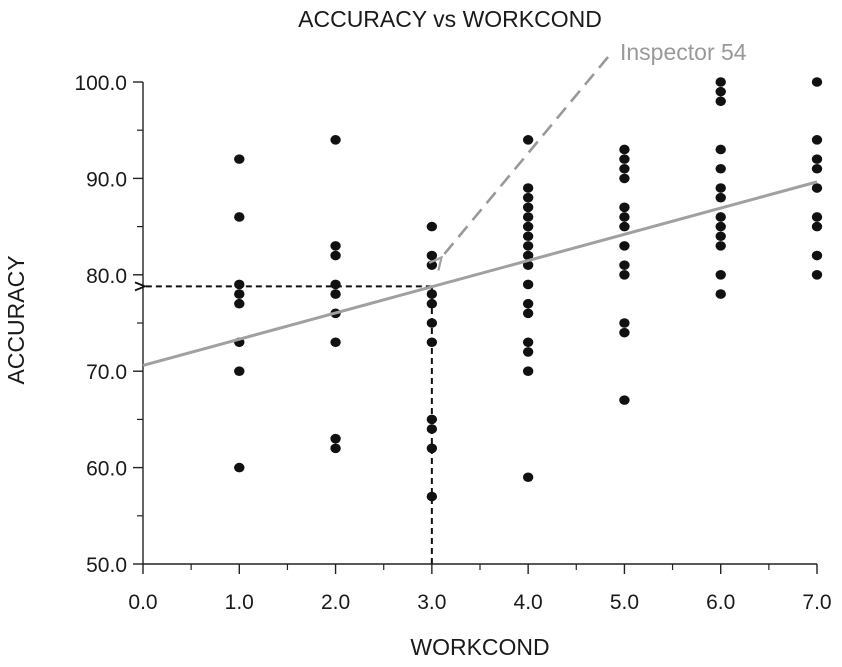 The height and width of the screenshot is (667, 842). What do you see at coordinates (106, 565) in the screenshot?
I see `y-tick-label: 50.0` at bounding box center [106, 565].